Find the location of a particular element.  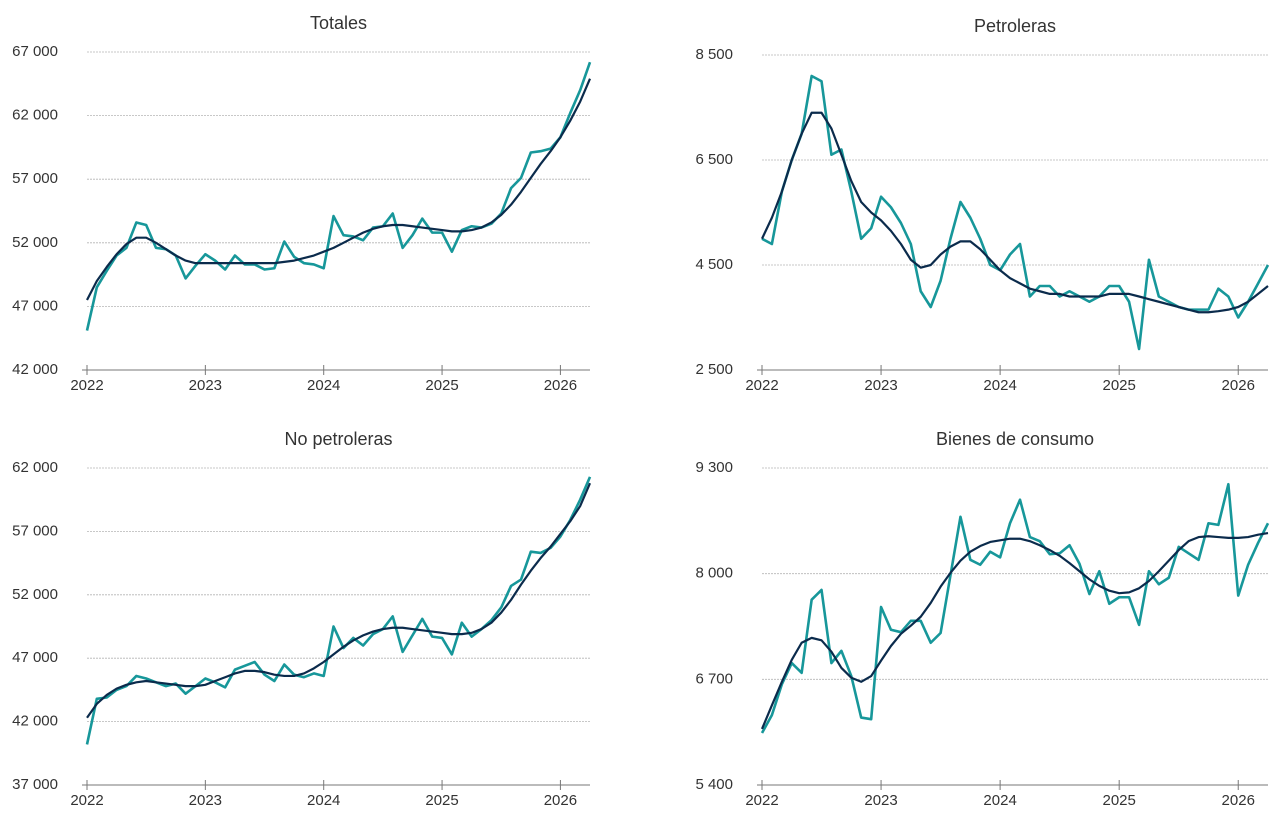

y-tick-label: 8 500 is located at coordinates (714, 54).